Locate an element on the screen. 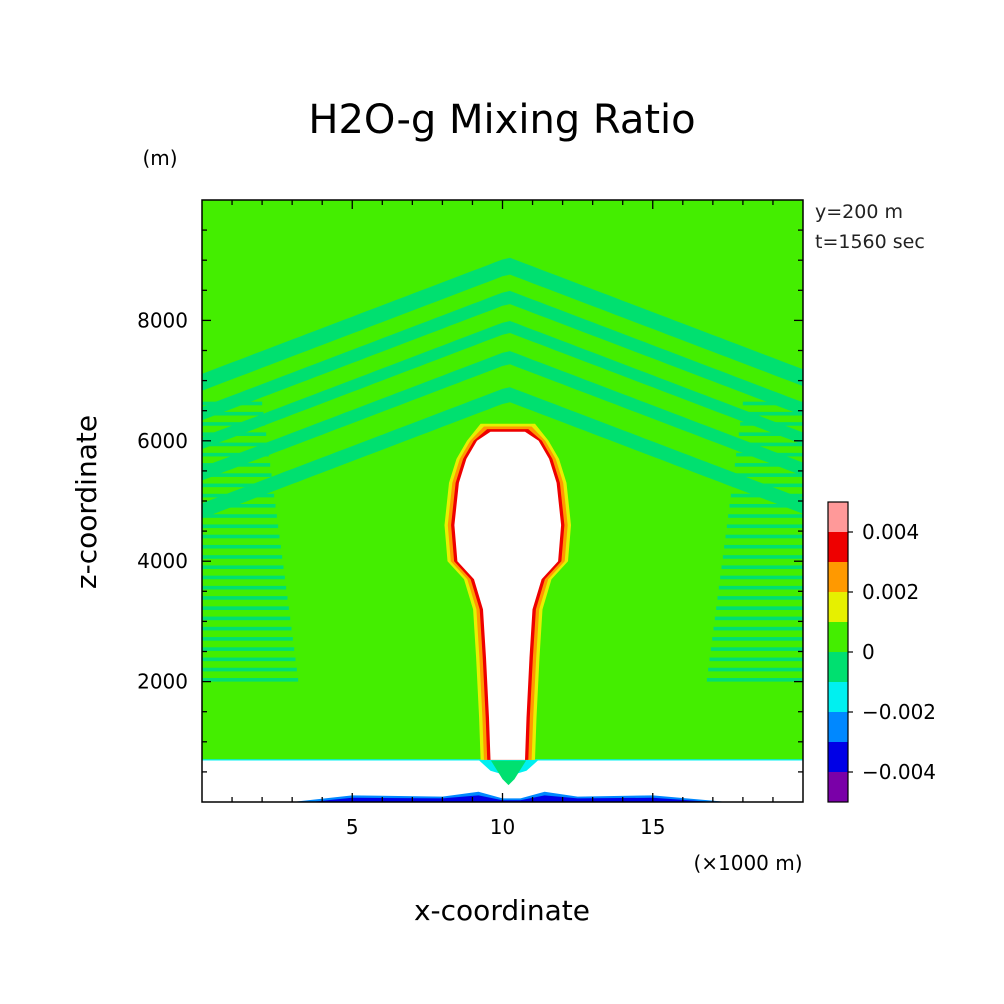 The image size is (1004, 1004). field-band is located at coordinates (502, 324).